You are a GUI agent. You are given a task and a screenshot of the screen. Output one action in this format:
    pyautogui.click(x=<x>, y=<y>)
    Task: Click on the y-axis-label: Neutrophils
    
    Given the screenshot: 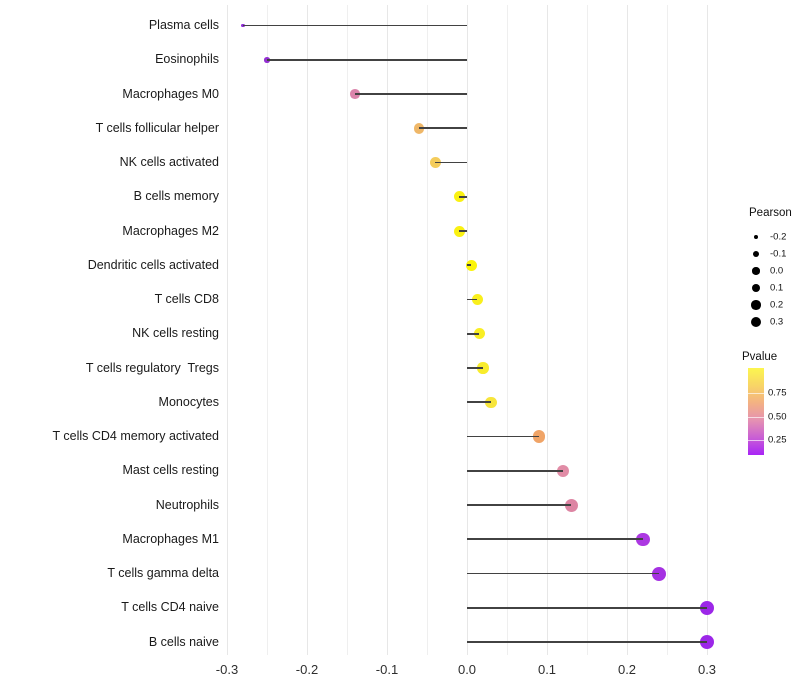 What is the action you would take?
    pyautogui.click(x=187, y=504)
    